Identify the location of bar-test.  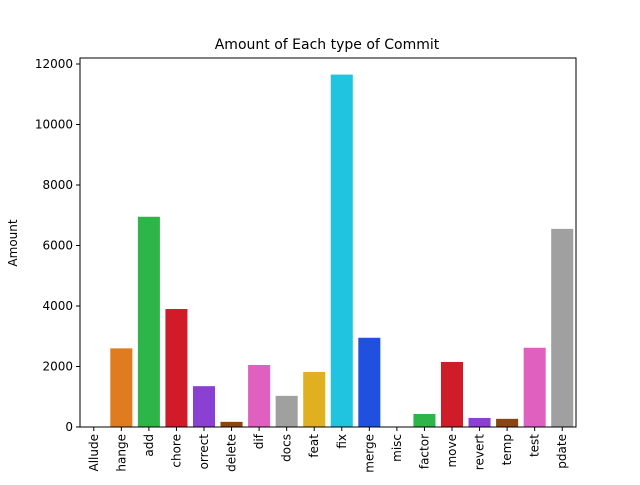
(534, 387).